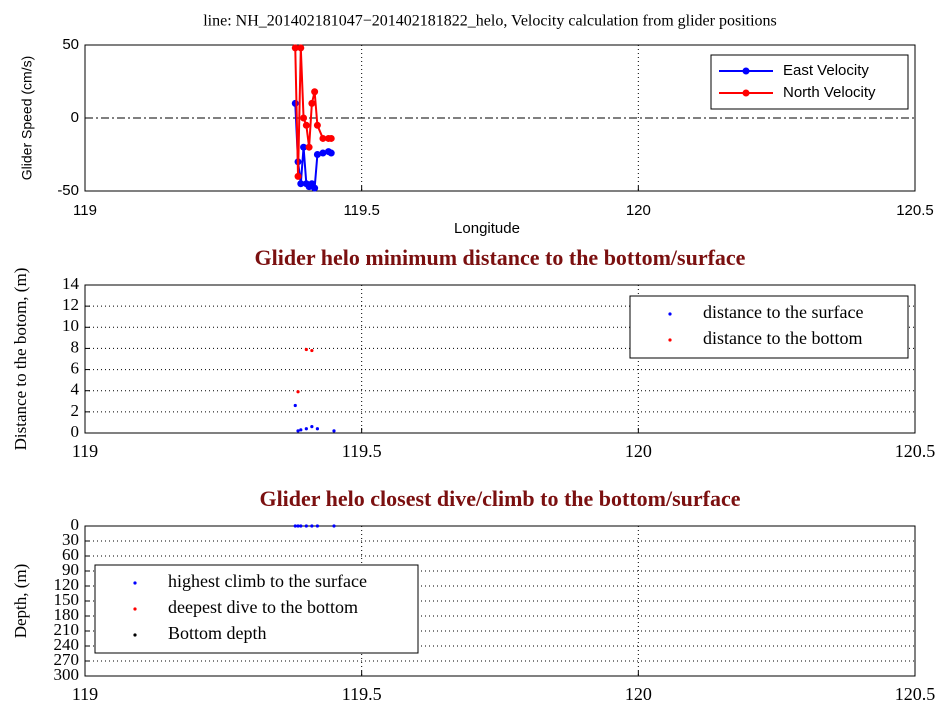 This screenshot has height=708, width=950. Describe the element at coordinates (67, 629) in the screenshot. I see `y-tick-label: 210` at that location.